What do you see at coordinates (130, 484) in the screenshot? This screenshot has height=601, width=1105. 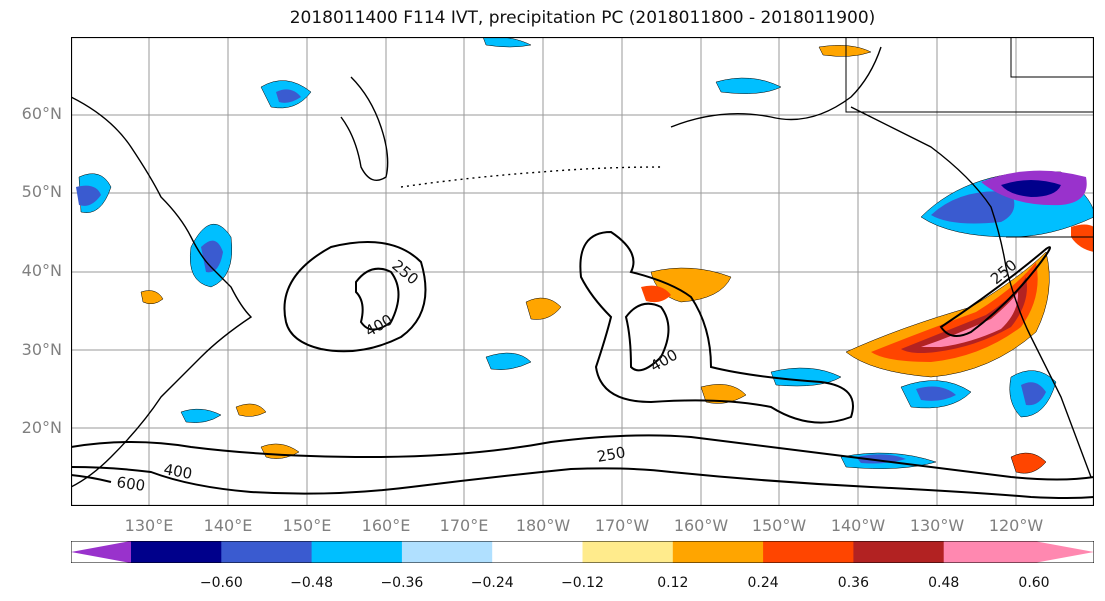 I see `contour-label-600: 600` at bounding box center [130, 484].